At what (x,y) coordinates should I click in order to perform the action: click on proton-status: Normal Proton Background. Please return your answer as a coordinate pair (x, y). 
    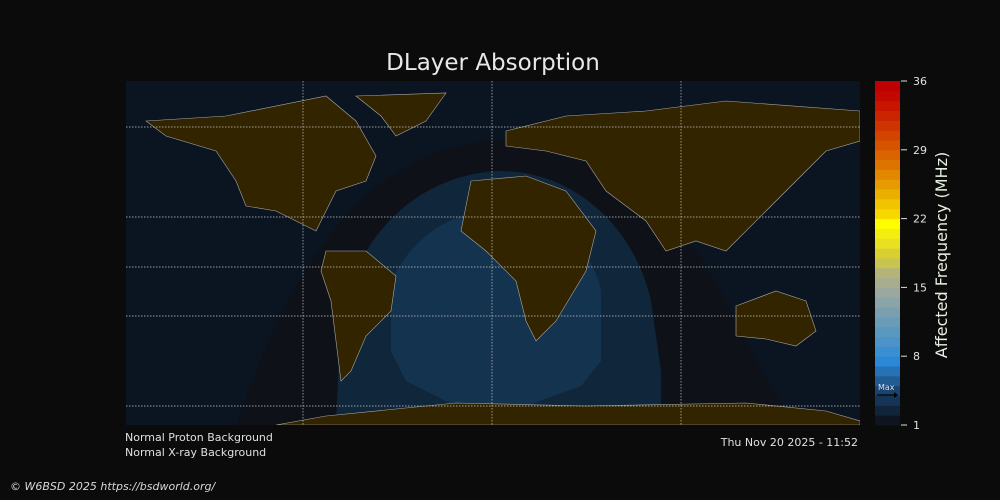
    Looking at the image, I should click on (199, 437).